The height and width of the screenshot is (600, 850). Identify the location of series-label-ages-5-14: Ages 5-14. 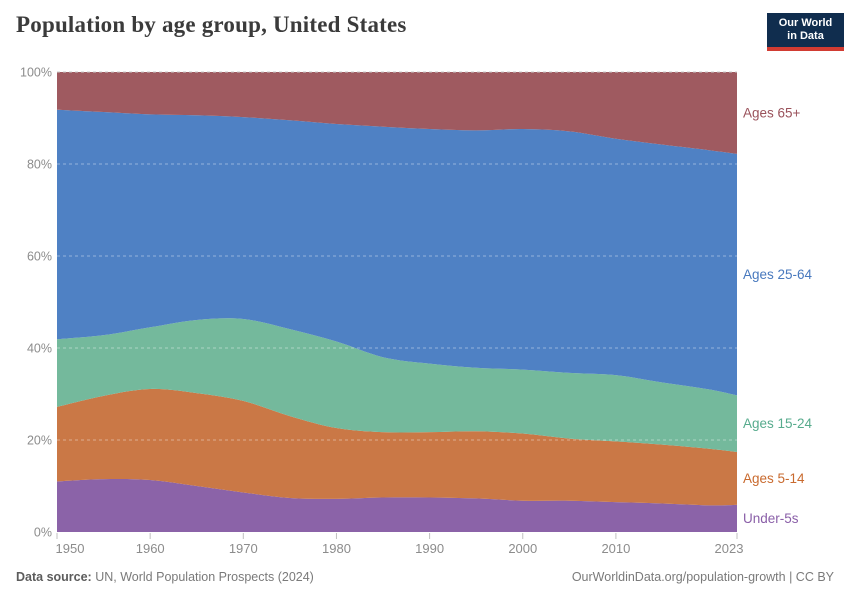
(774, 478).